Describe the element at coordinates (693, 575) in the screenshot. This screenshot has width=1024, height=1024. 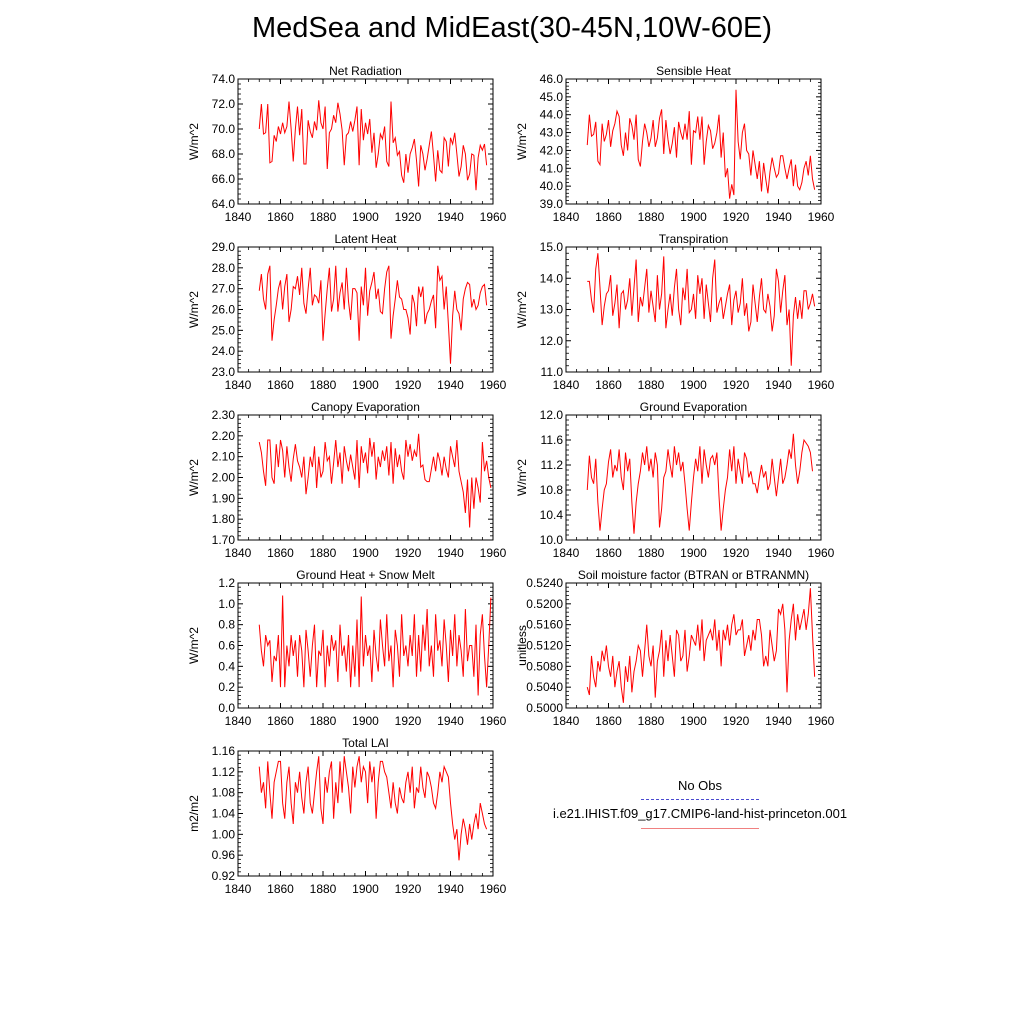
I see `panel-title: Soil moisture factor (BTRAN or BTRANMN)` at that location.